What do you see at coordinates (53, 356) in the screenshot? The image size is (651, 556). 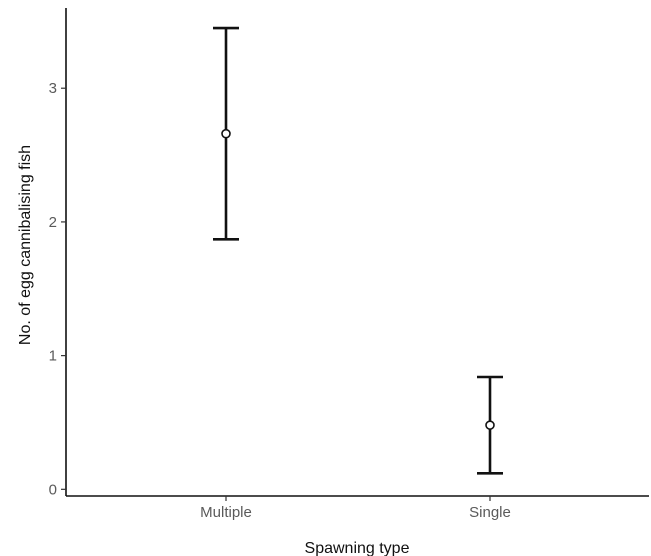 I see `y-tick-label: 1` at bounding box center [53, 356].